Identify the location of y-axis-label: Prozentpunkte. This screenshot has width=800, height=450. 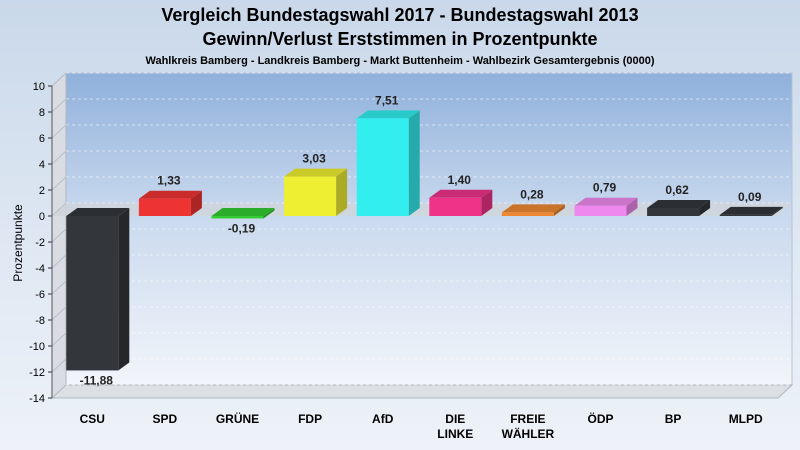
(18, 243).